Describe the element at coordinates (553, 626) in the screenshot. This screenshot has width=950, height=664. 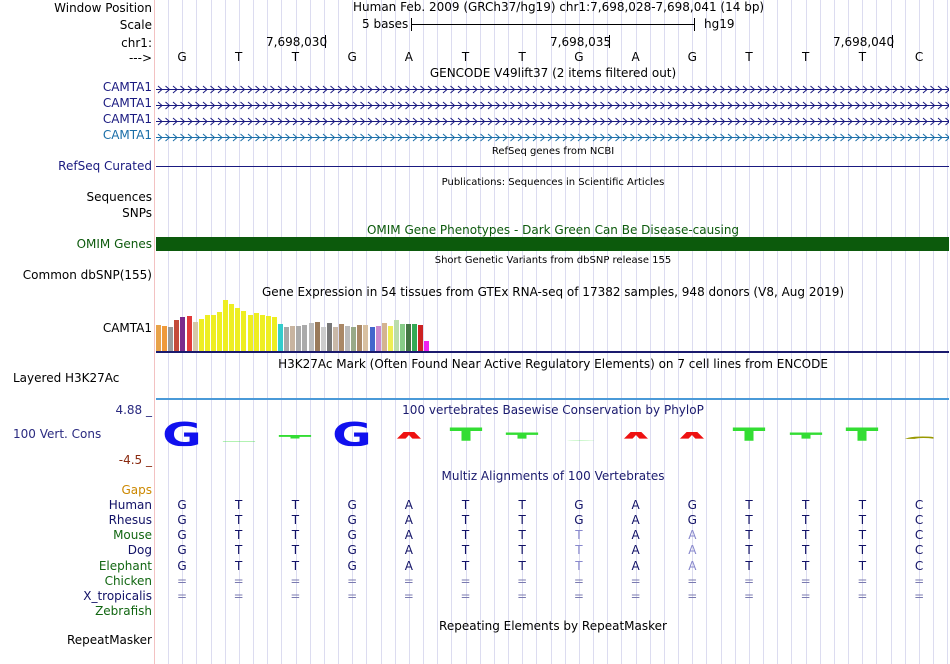
I see `repeatmasker-track-title: Repeating Elements by RepeatMasker` at that location.